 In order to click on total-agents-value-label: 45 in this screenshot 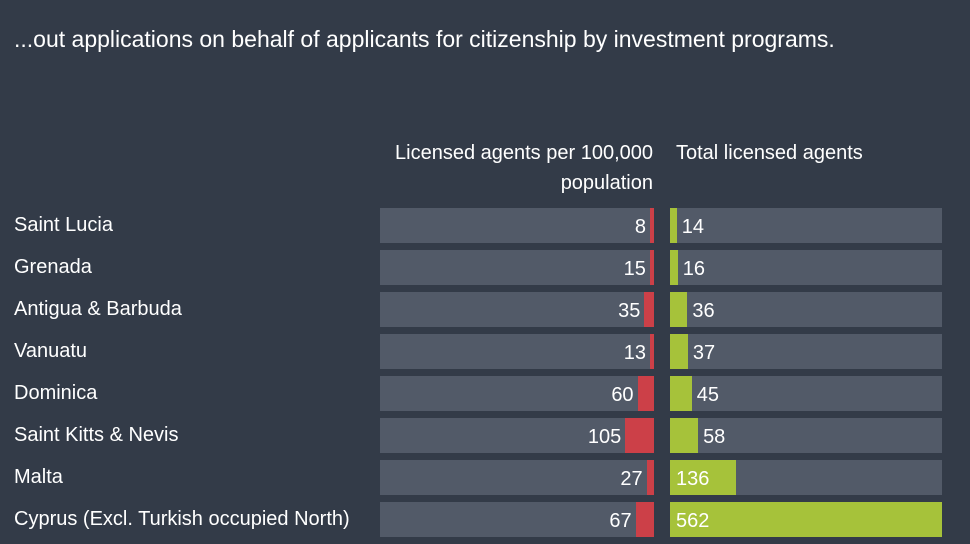, I will do `click(708, 395)`.